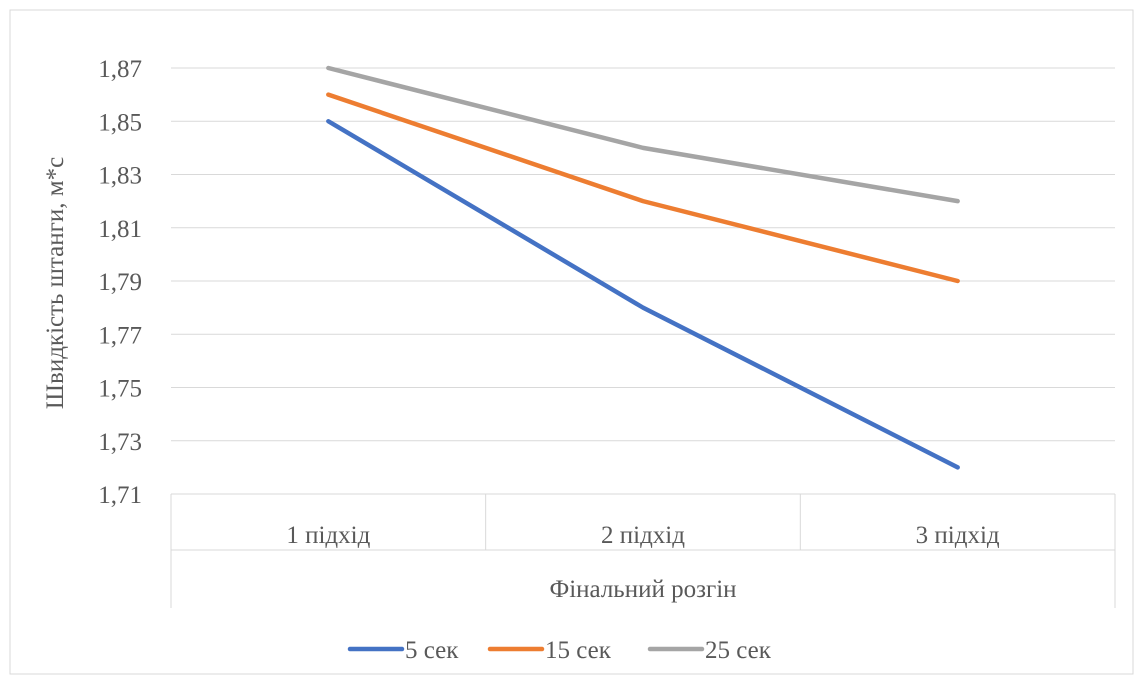  Describe the element at coordinates (738, 650) in the screenshot. I see `legend-label: 25 сек` at that location.